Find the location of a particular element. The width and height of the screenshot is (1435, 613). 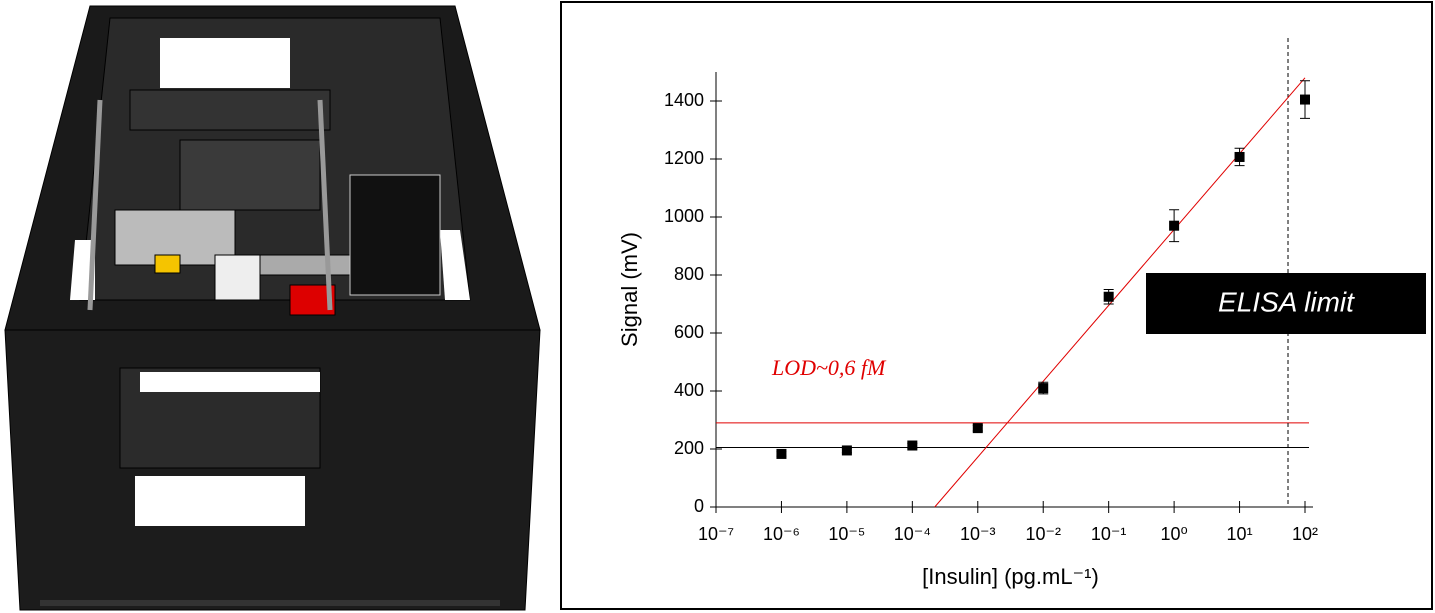

lod-annotation: LOD~0,6 fM is located at coordinates (829, 367).